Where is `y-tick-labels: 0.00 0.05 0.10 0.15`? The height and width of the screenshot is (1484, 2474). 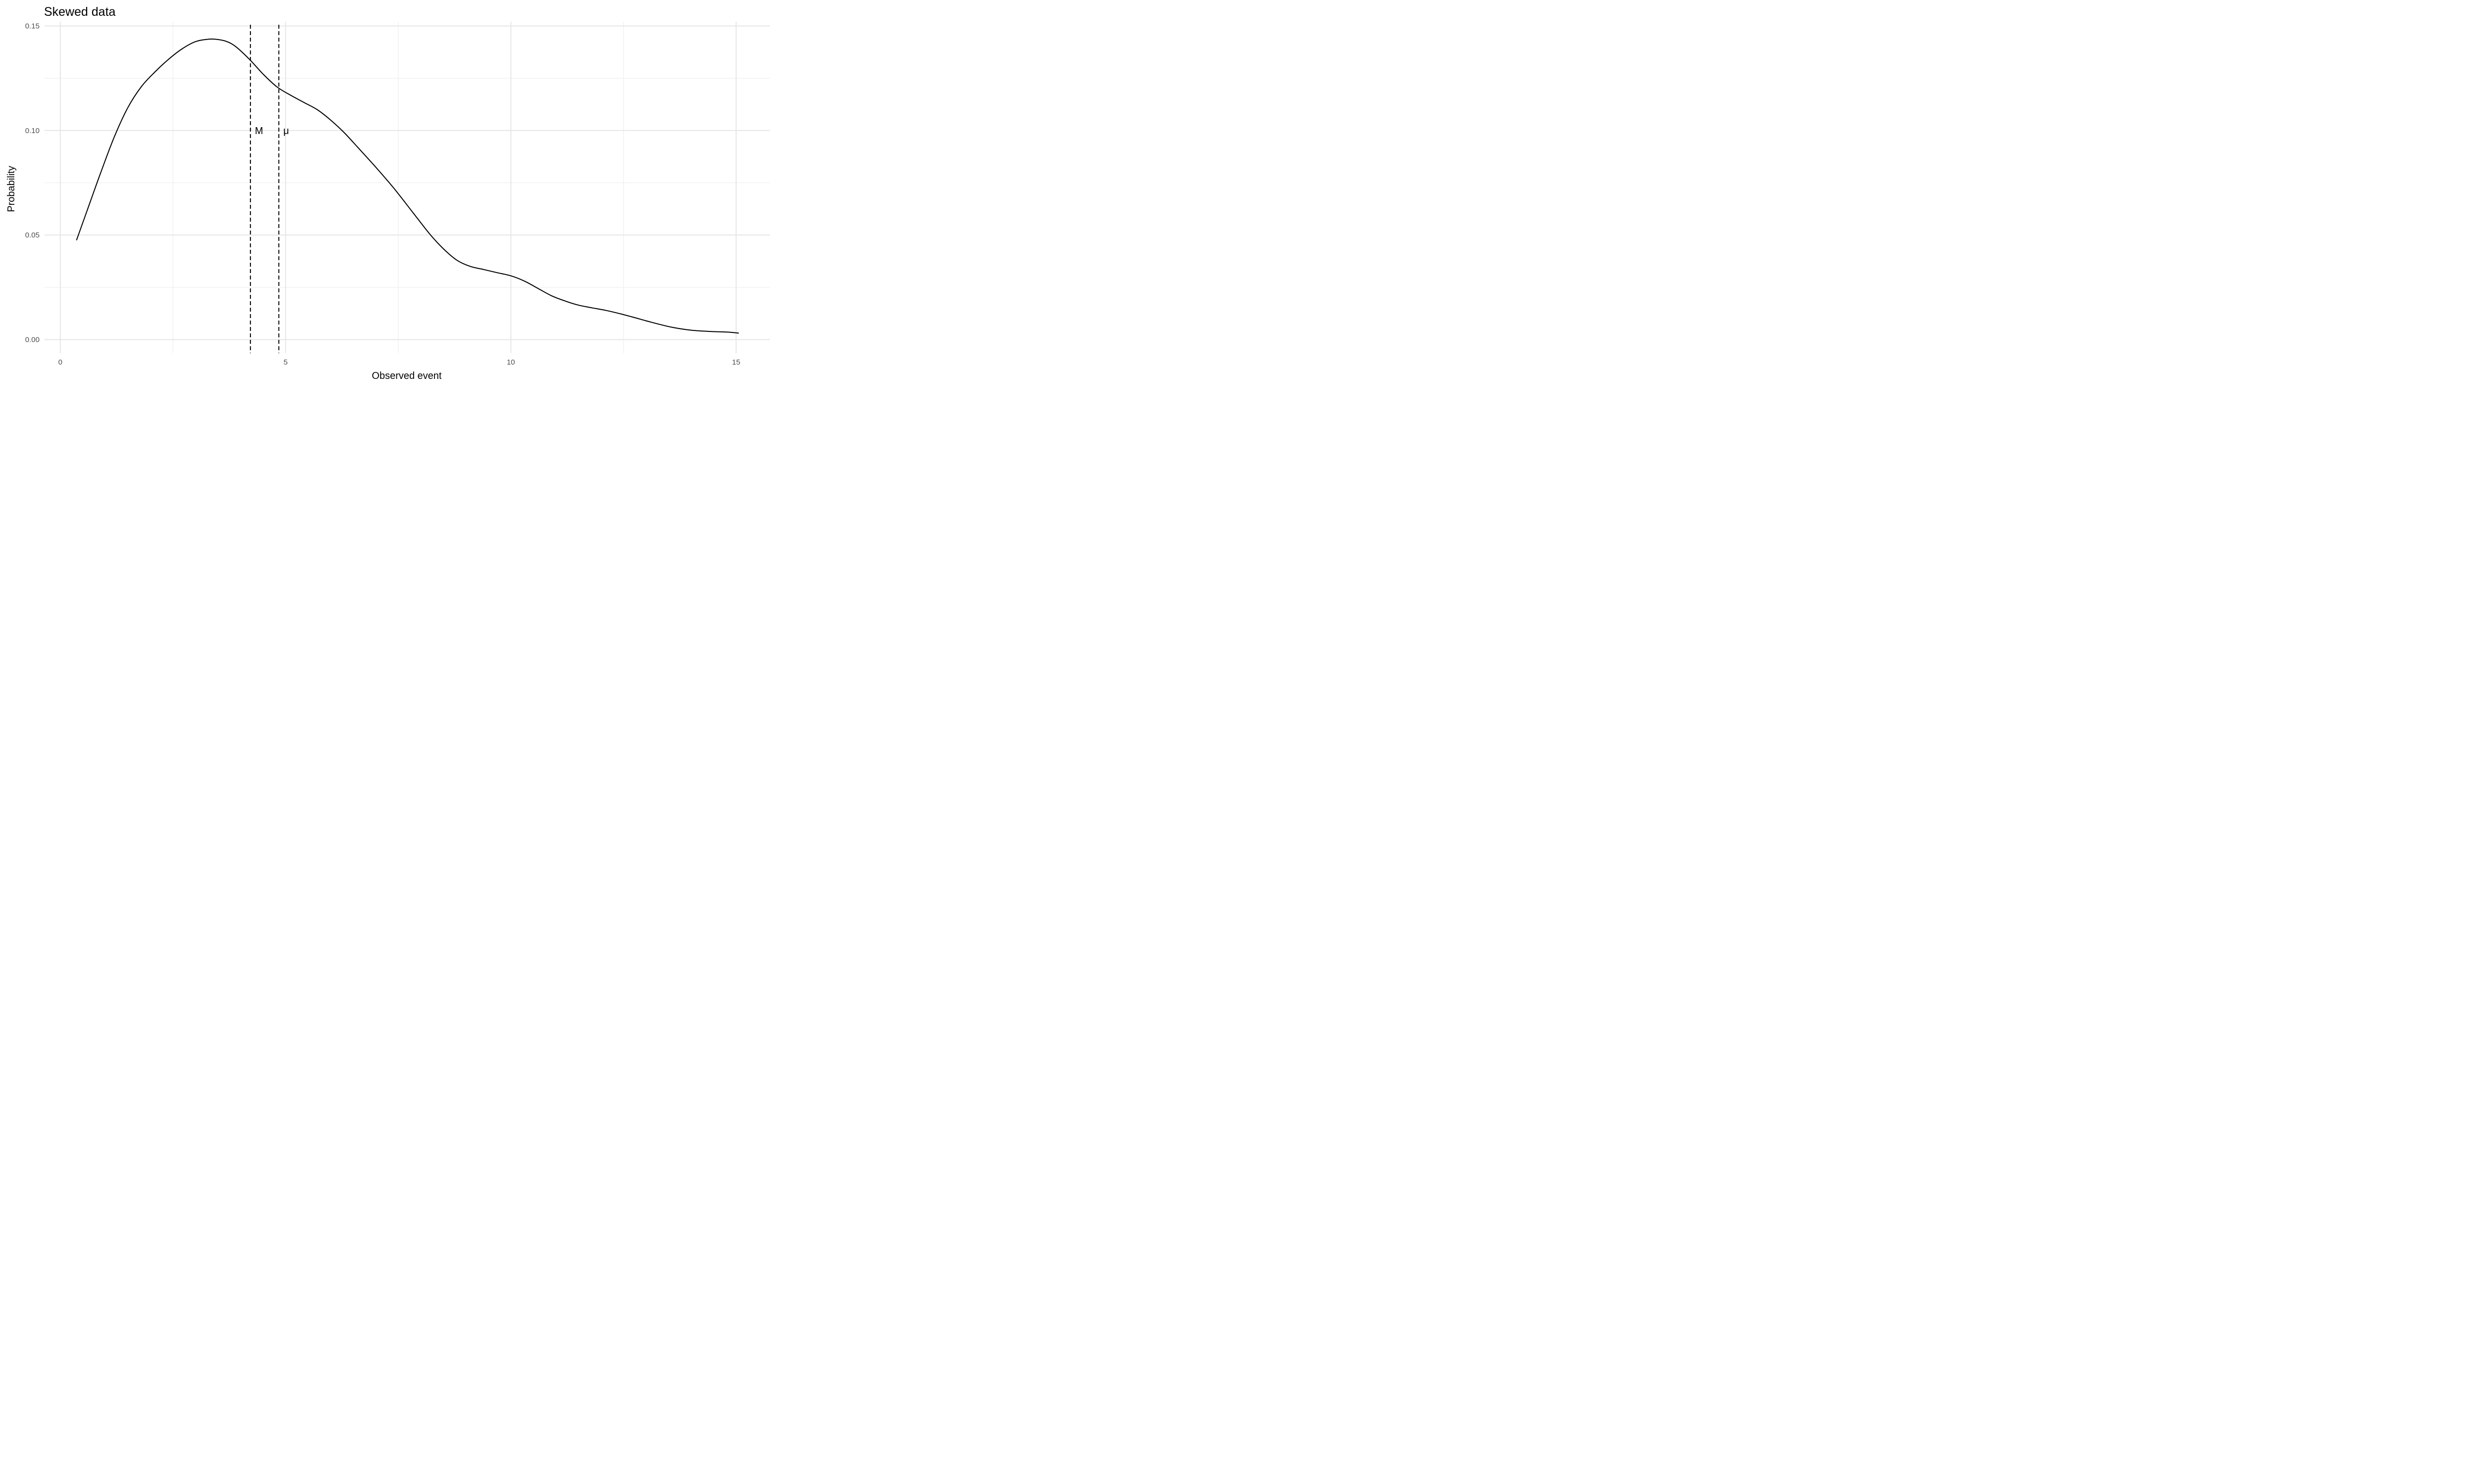
y-tick-labels: 0.00 0.05 0.10 0.15 is located at coordinates (32, 183).